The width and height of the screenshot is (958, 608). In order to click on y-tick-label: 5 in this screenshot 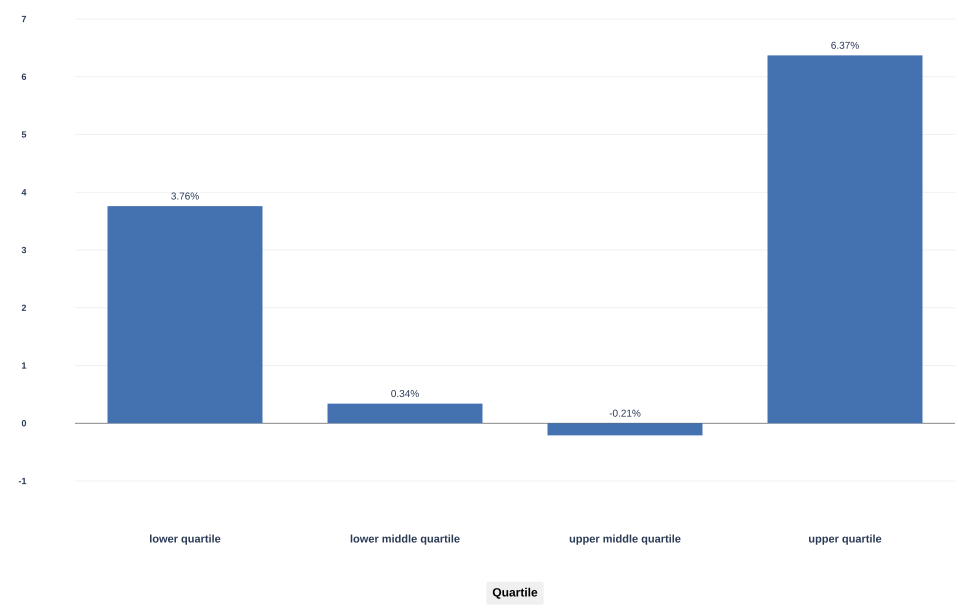, I will do `click(24, 134)`.